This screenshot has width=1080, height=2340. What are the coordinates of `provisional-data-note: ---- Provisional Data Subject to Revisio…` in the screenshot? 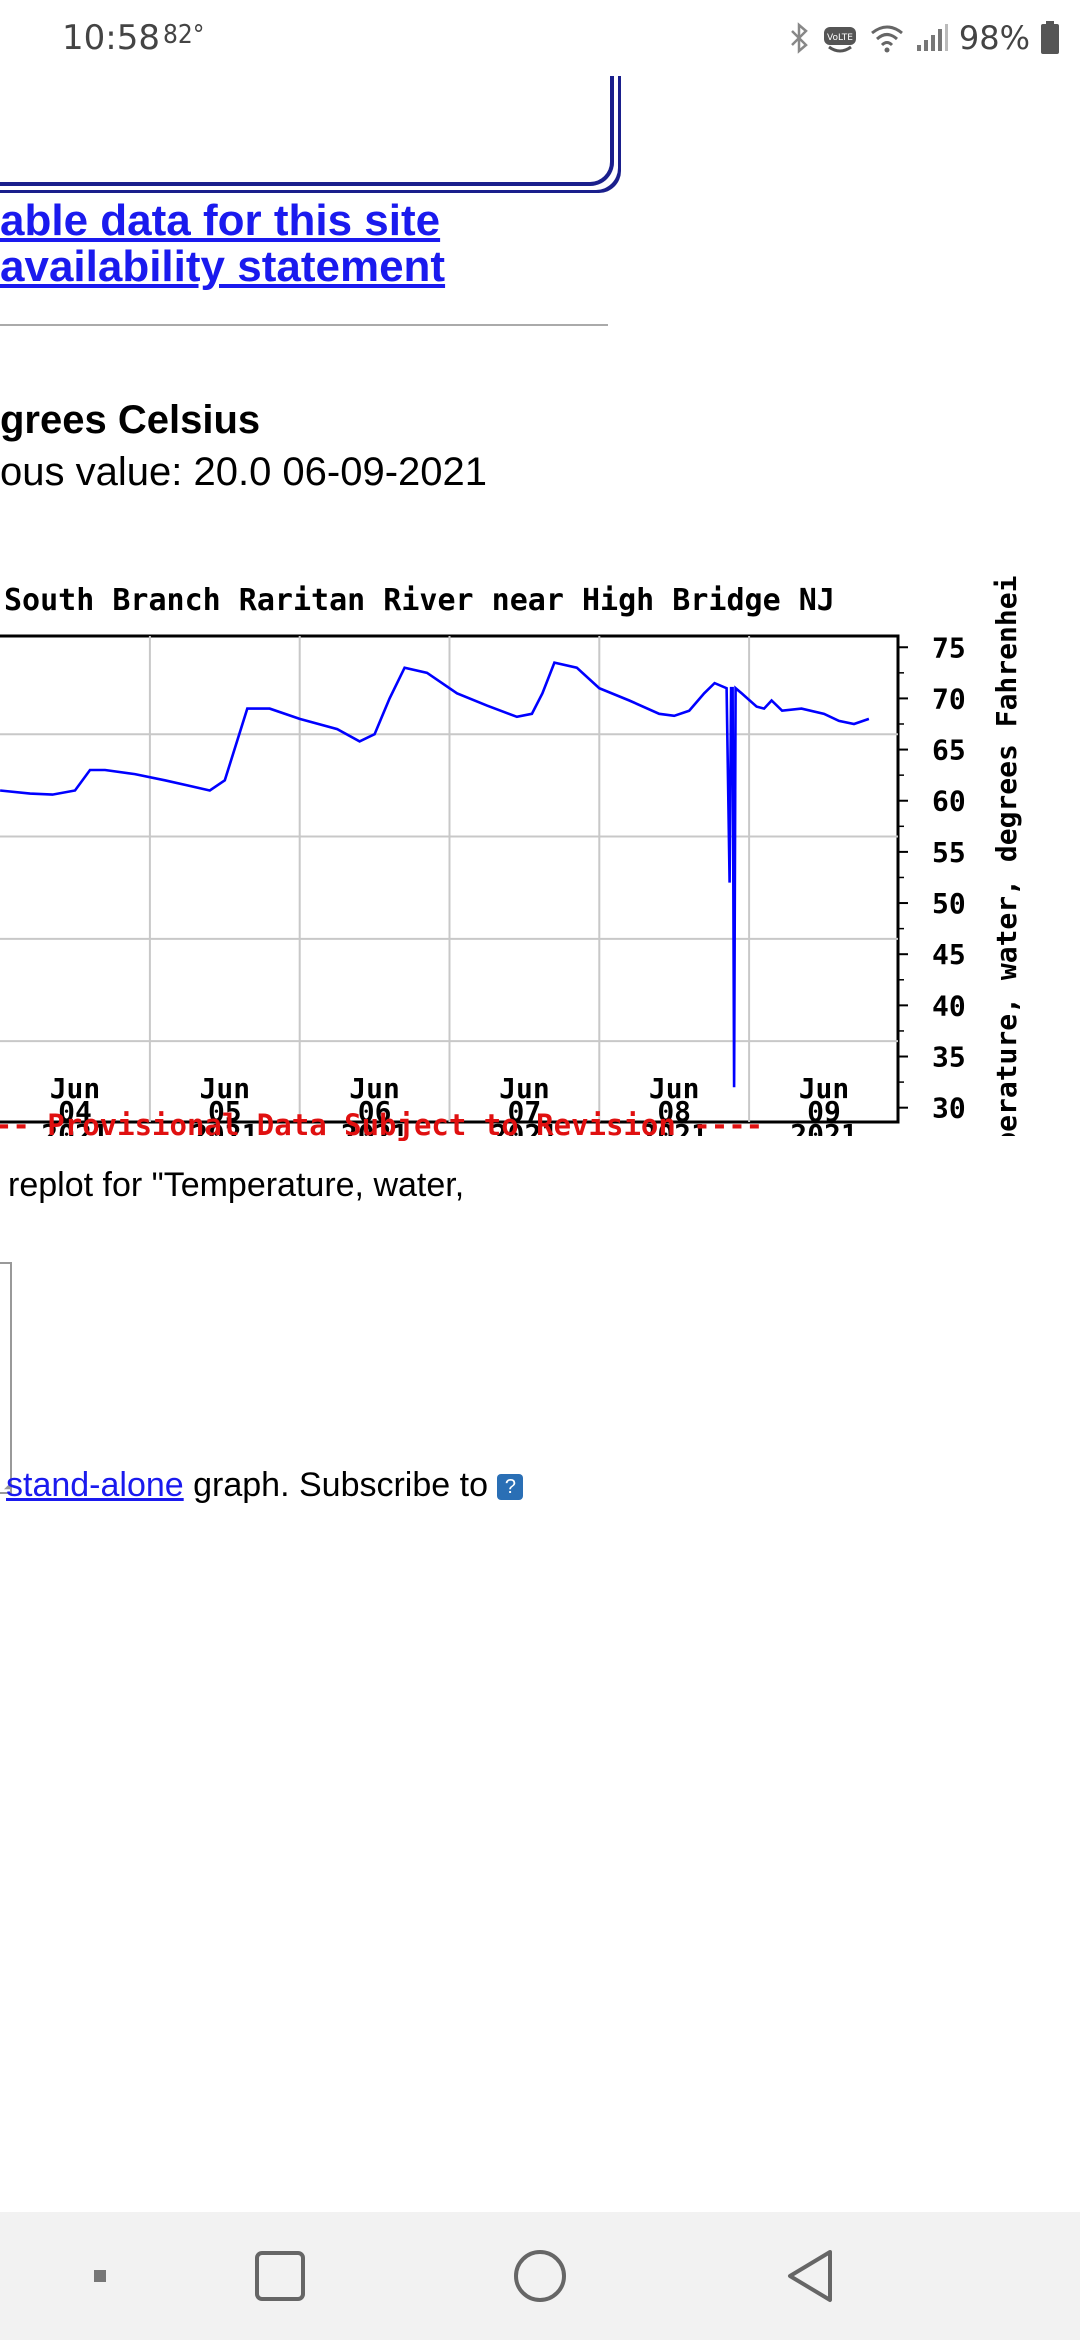 It's located at (401, 1125).